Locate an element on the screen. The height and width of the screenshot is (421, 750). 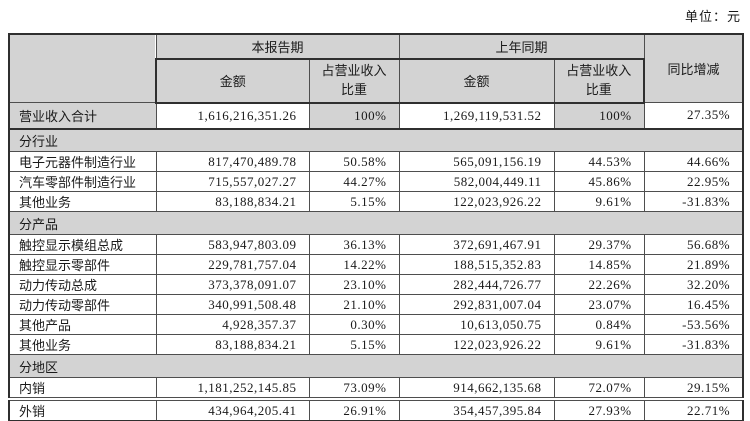
table-split-gap is located at coordinates (376, 399).